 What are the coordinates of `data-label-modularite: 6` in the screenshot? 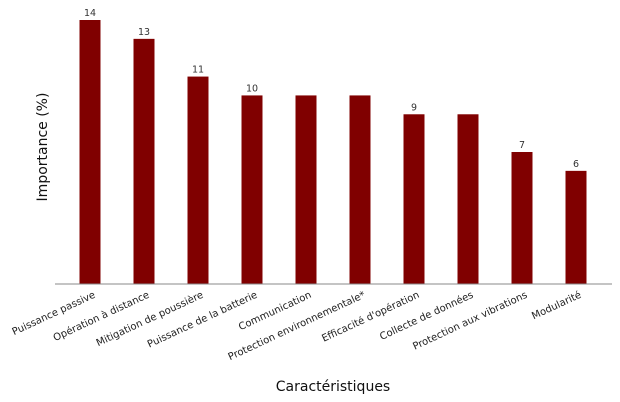 It's located at (576, 164).